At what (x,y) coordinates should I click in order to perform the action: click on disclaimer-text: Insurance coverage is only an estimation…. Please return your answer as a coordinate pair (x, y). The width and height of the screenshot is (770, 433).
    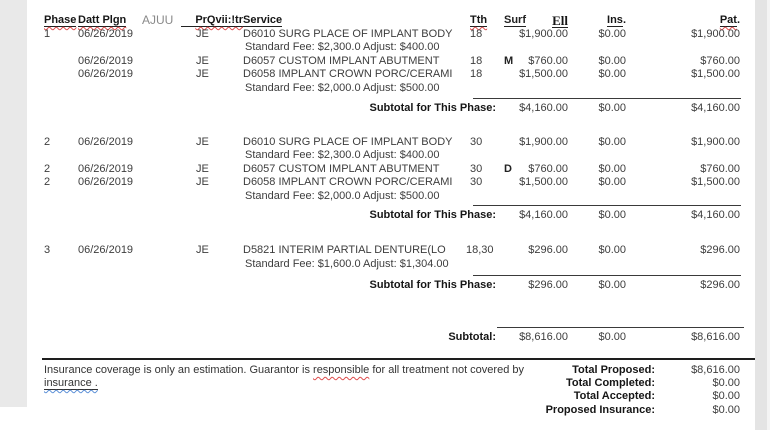
    Looking at the image, I should click on (284, 370).